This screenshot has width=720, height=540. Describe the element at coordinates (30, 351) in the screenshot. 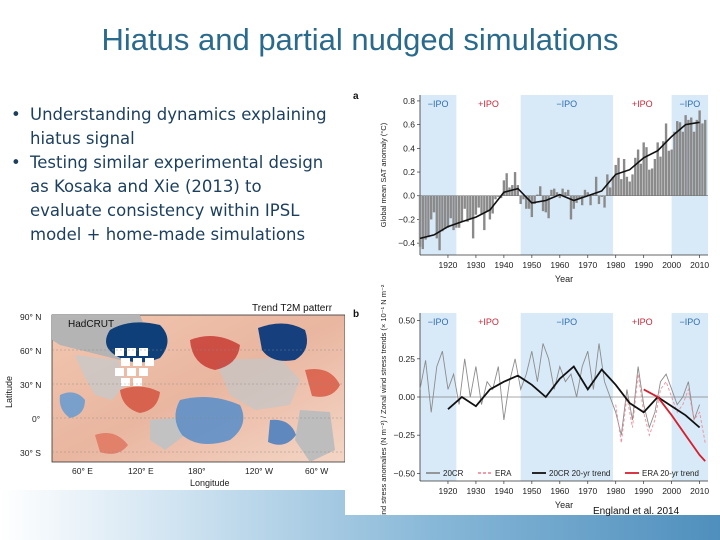

I see `map-lat-tick: 60° N` at that location.